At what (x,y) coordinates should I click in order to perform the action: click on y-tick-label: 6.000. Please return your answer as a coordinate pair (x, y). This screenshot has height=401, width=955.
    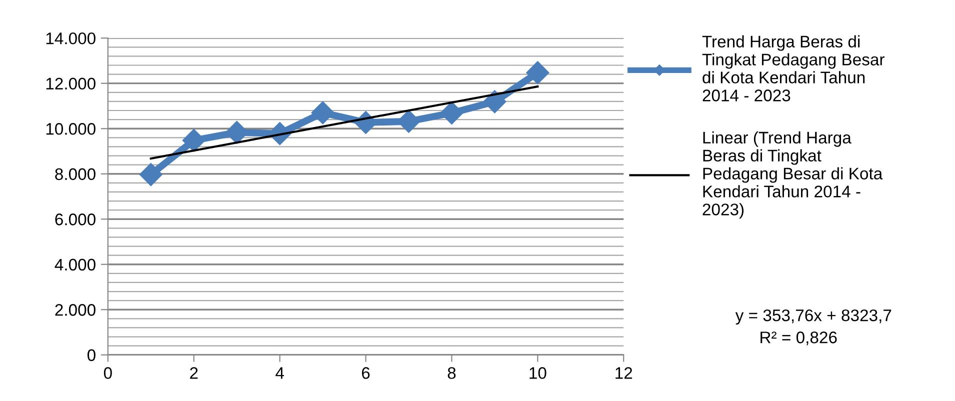
    Looking at the image, I should click on (75, 220).